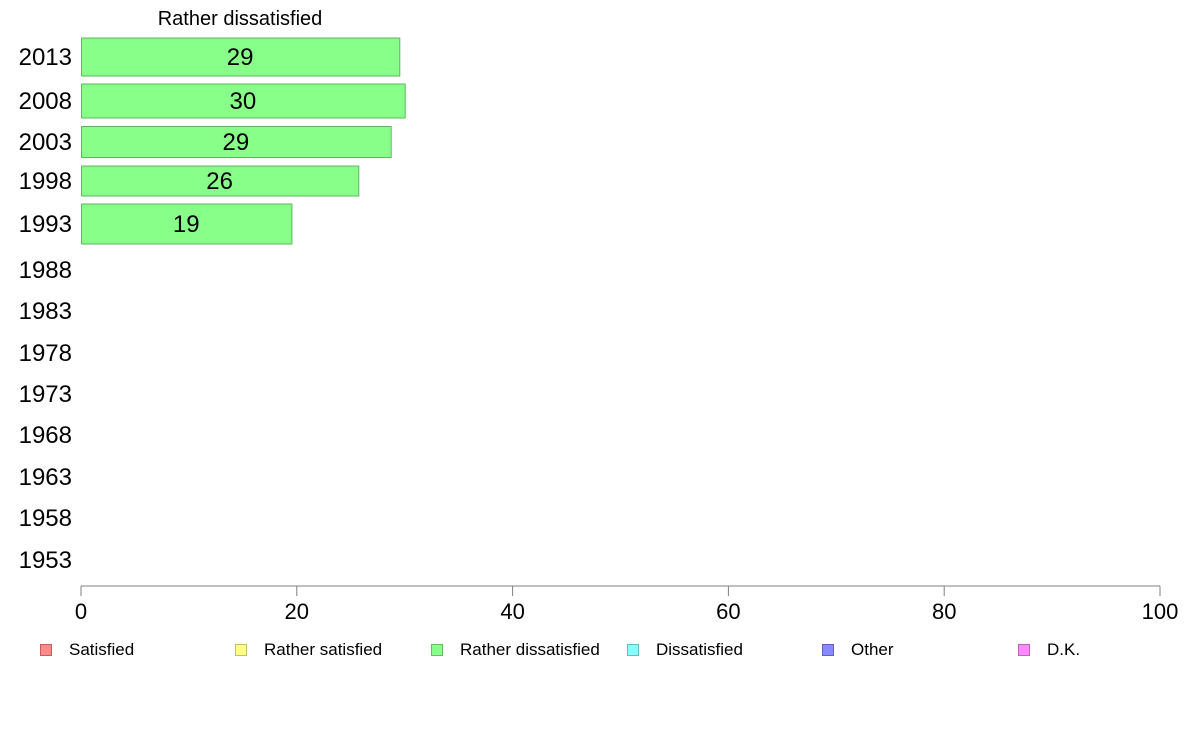  I want to click on bar-2013, so click(241, 57).